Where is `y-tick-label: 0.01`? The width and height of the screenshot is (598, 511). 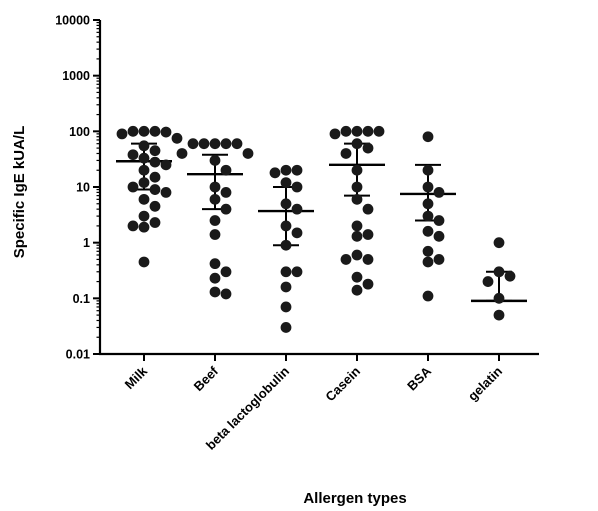
y-tick-label: 0.01 is located at coordinates (78, 355).